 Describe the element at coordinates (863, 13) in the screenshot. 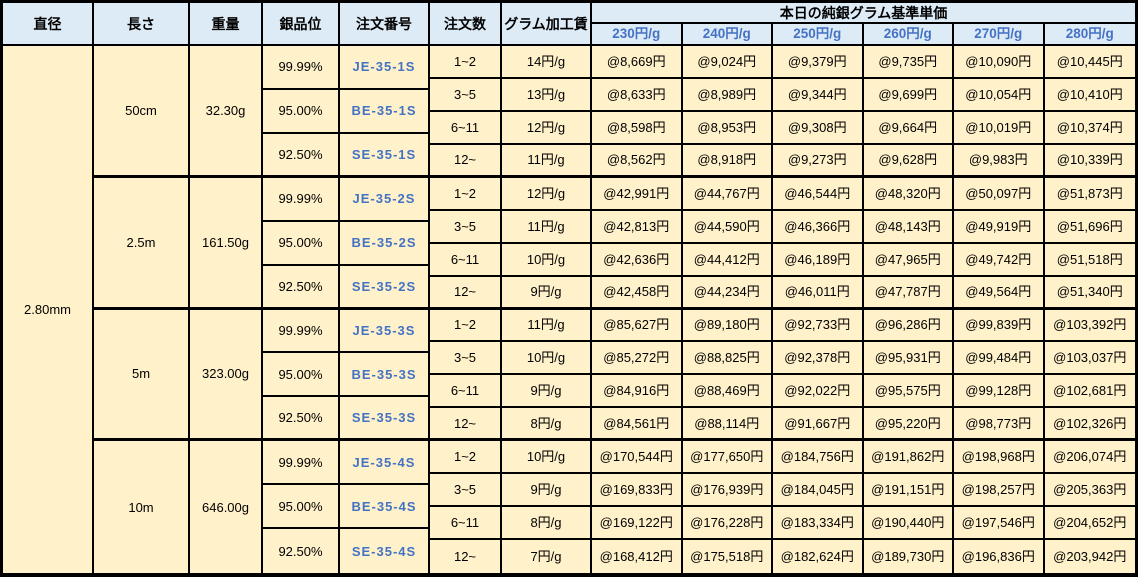

I see `header-price-group: 本日の純銀グラム基準単価` at that location.